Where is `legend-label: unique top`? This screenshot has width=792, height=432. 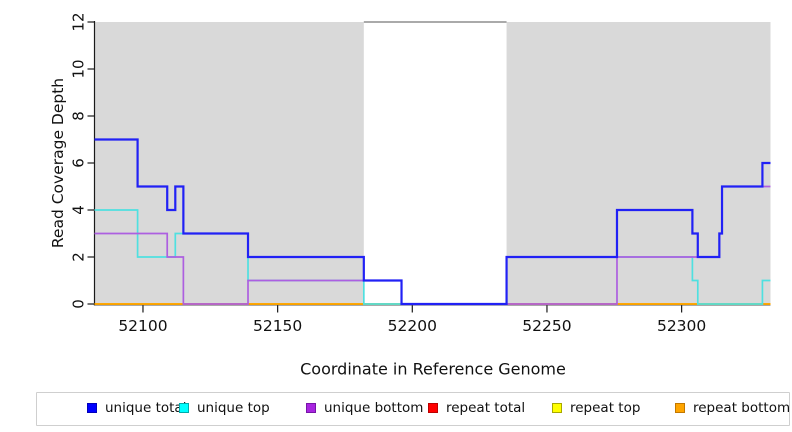 legend-label: unique top is located at coordinates (233, 408).